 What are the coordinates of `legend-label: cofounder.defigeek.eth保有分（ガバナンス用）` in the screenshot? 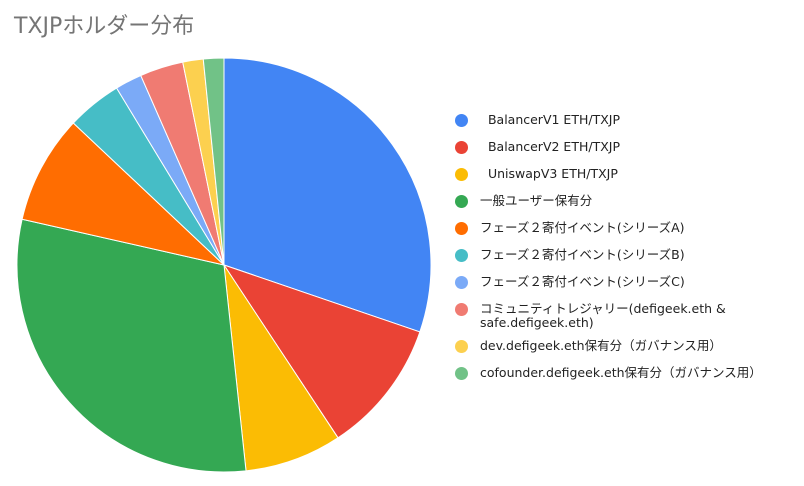 It's located at (621, 373).